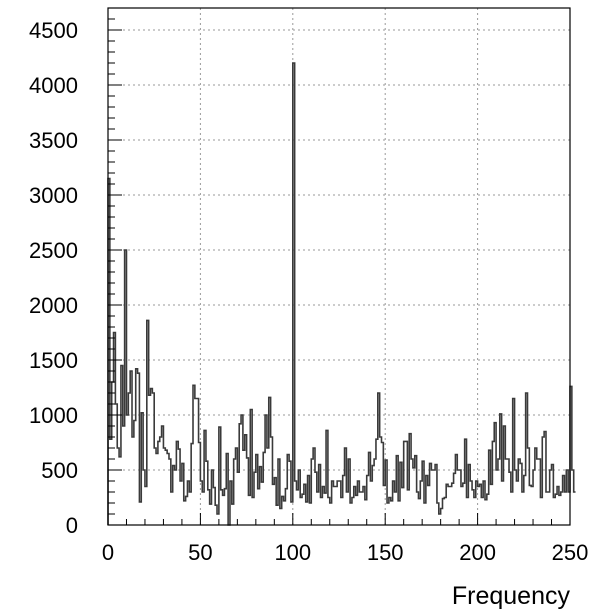  I want to click on y-tick-label: 0, so click(72, 525).